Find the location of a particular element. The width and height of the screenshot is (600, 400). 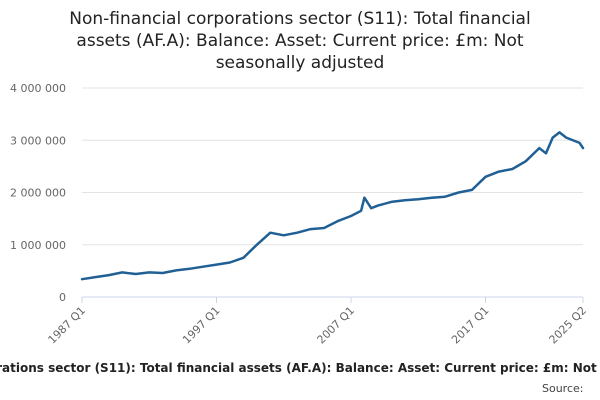

x-axis-tick-labels: 1987 Q1 1997 Q1 2007 Q1 2017 Q1 2025 Q2 is located at coordinates (318, 322).